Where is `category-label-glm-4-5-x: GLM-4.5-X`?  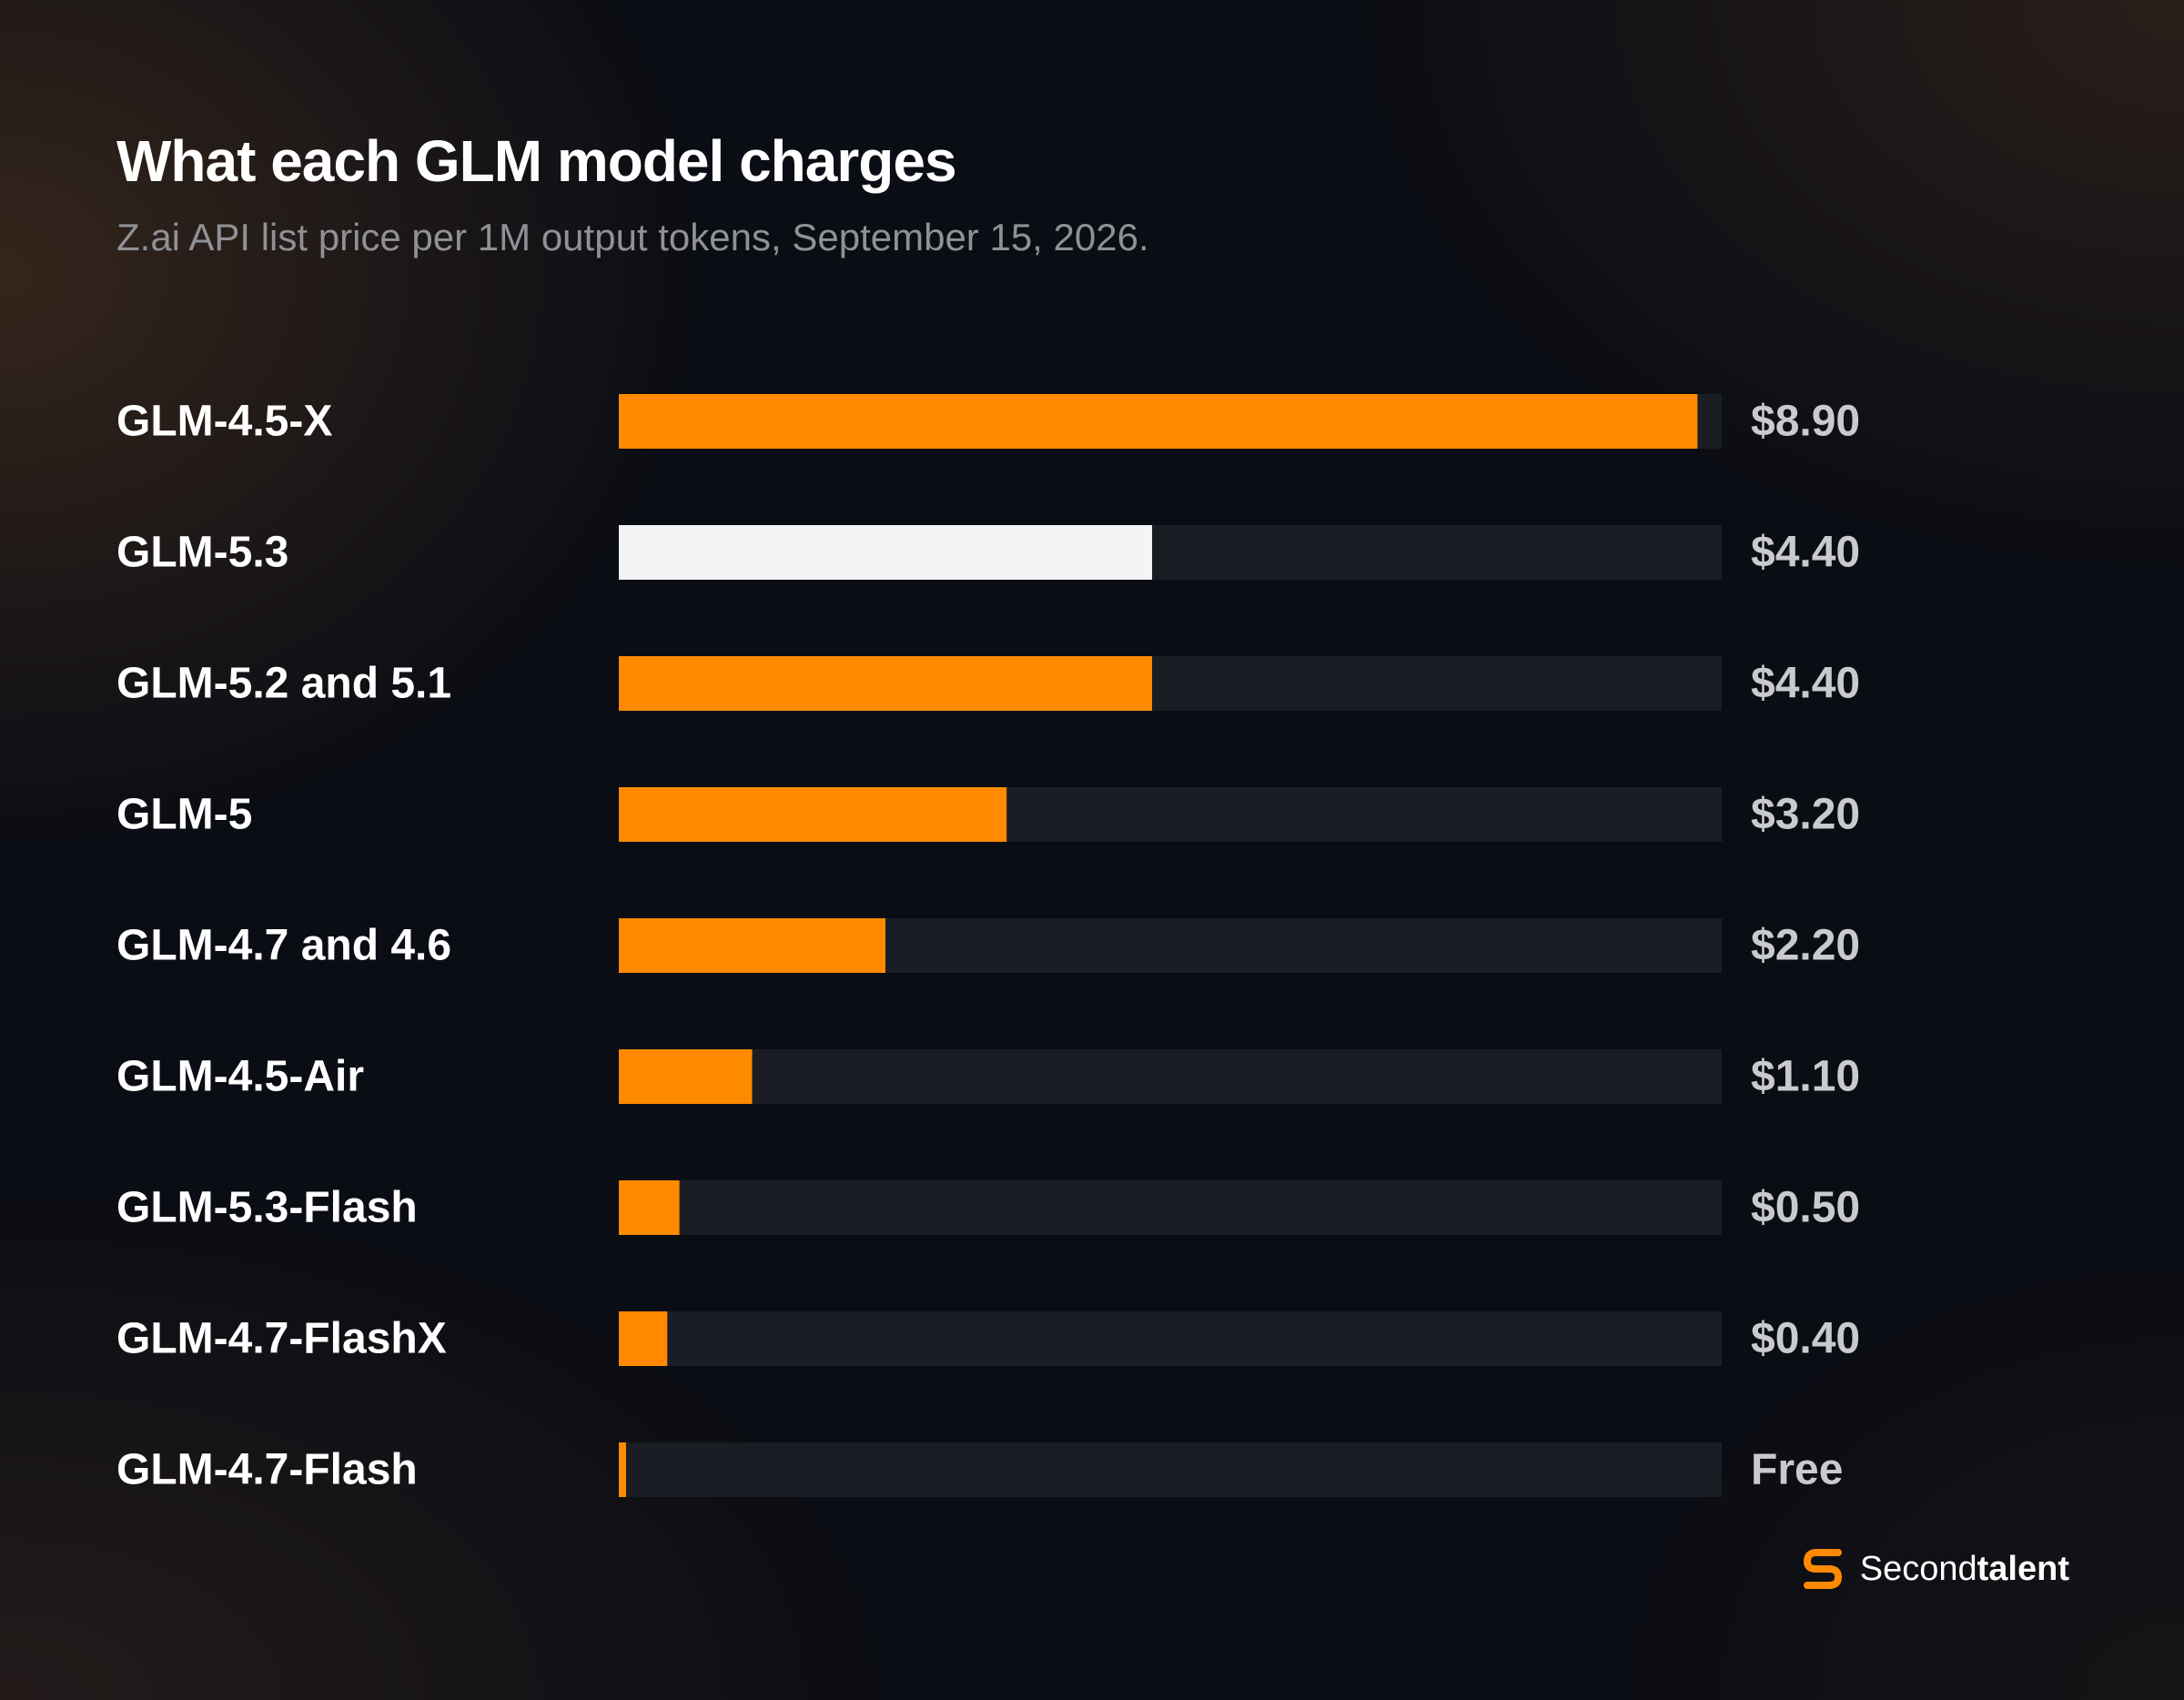
category-label-glm-4-5-x: GLM-4.5-X is located at coordinates (224, 422).